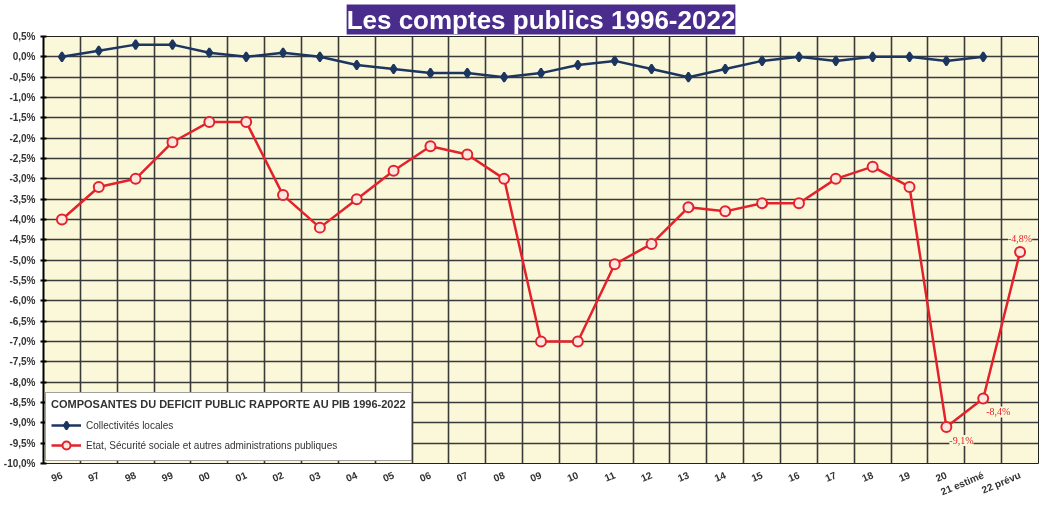 The height and width of the screenshot is (508, 1057). I want to click on y-tick-label: -1,5%, so click(22, 118).